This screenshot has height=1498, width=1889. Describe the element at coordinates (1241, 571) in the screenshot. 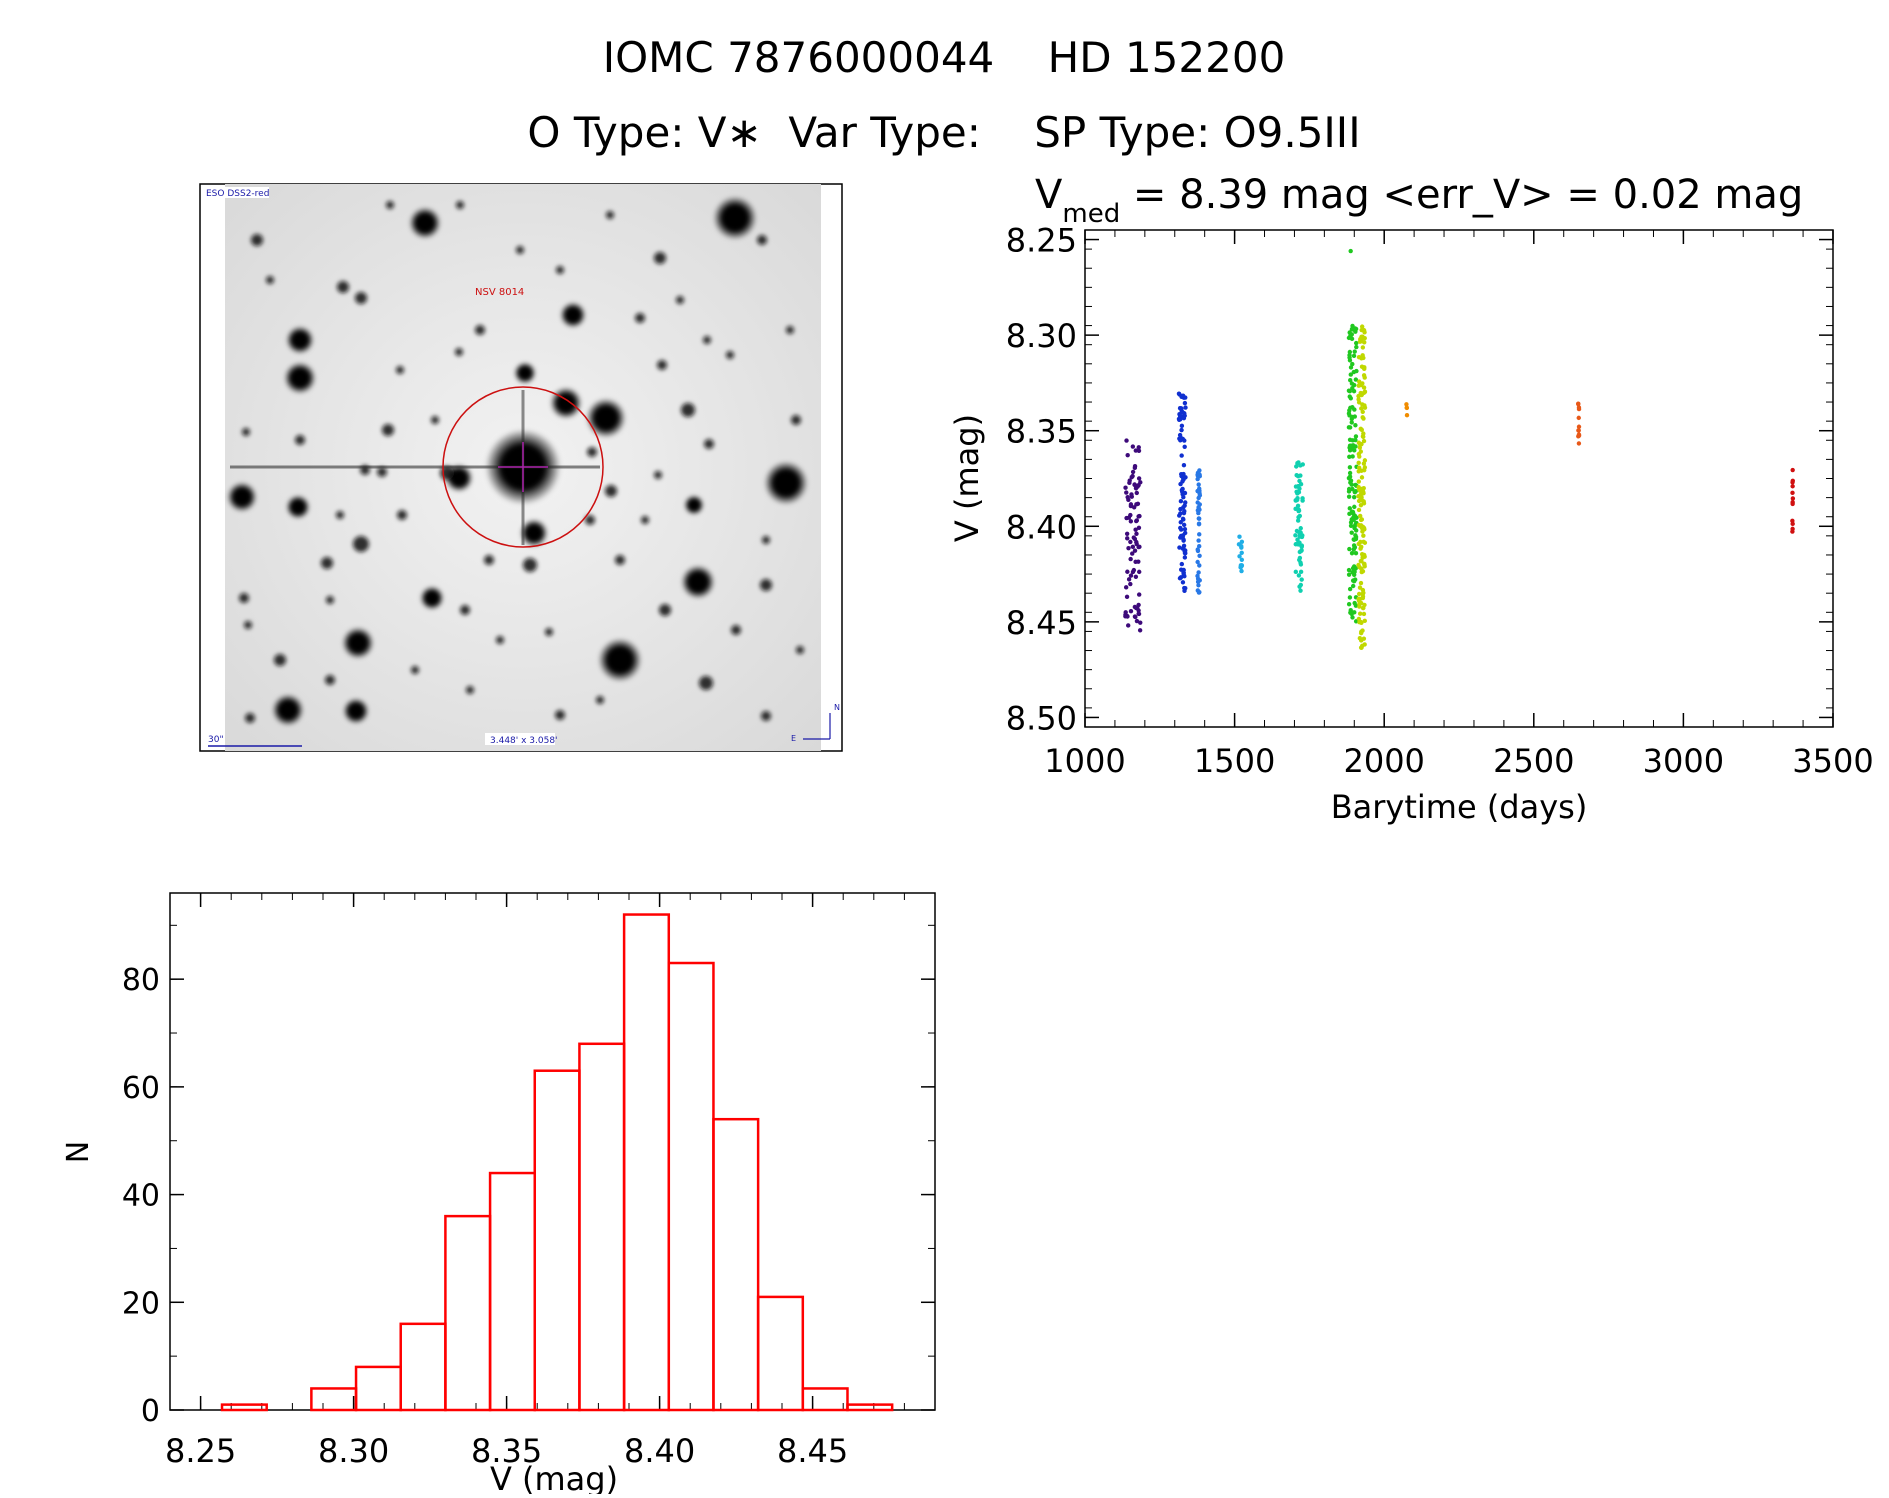

I see `lc-point-g3` at that location.